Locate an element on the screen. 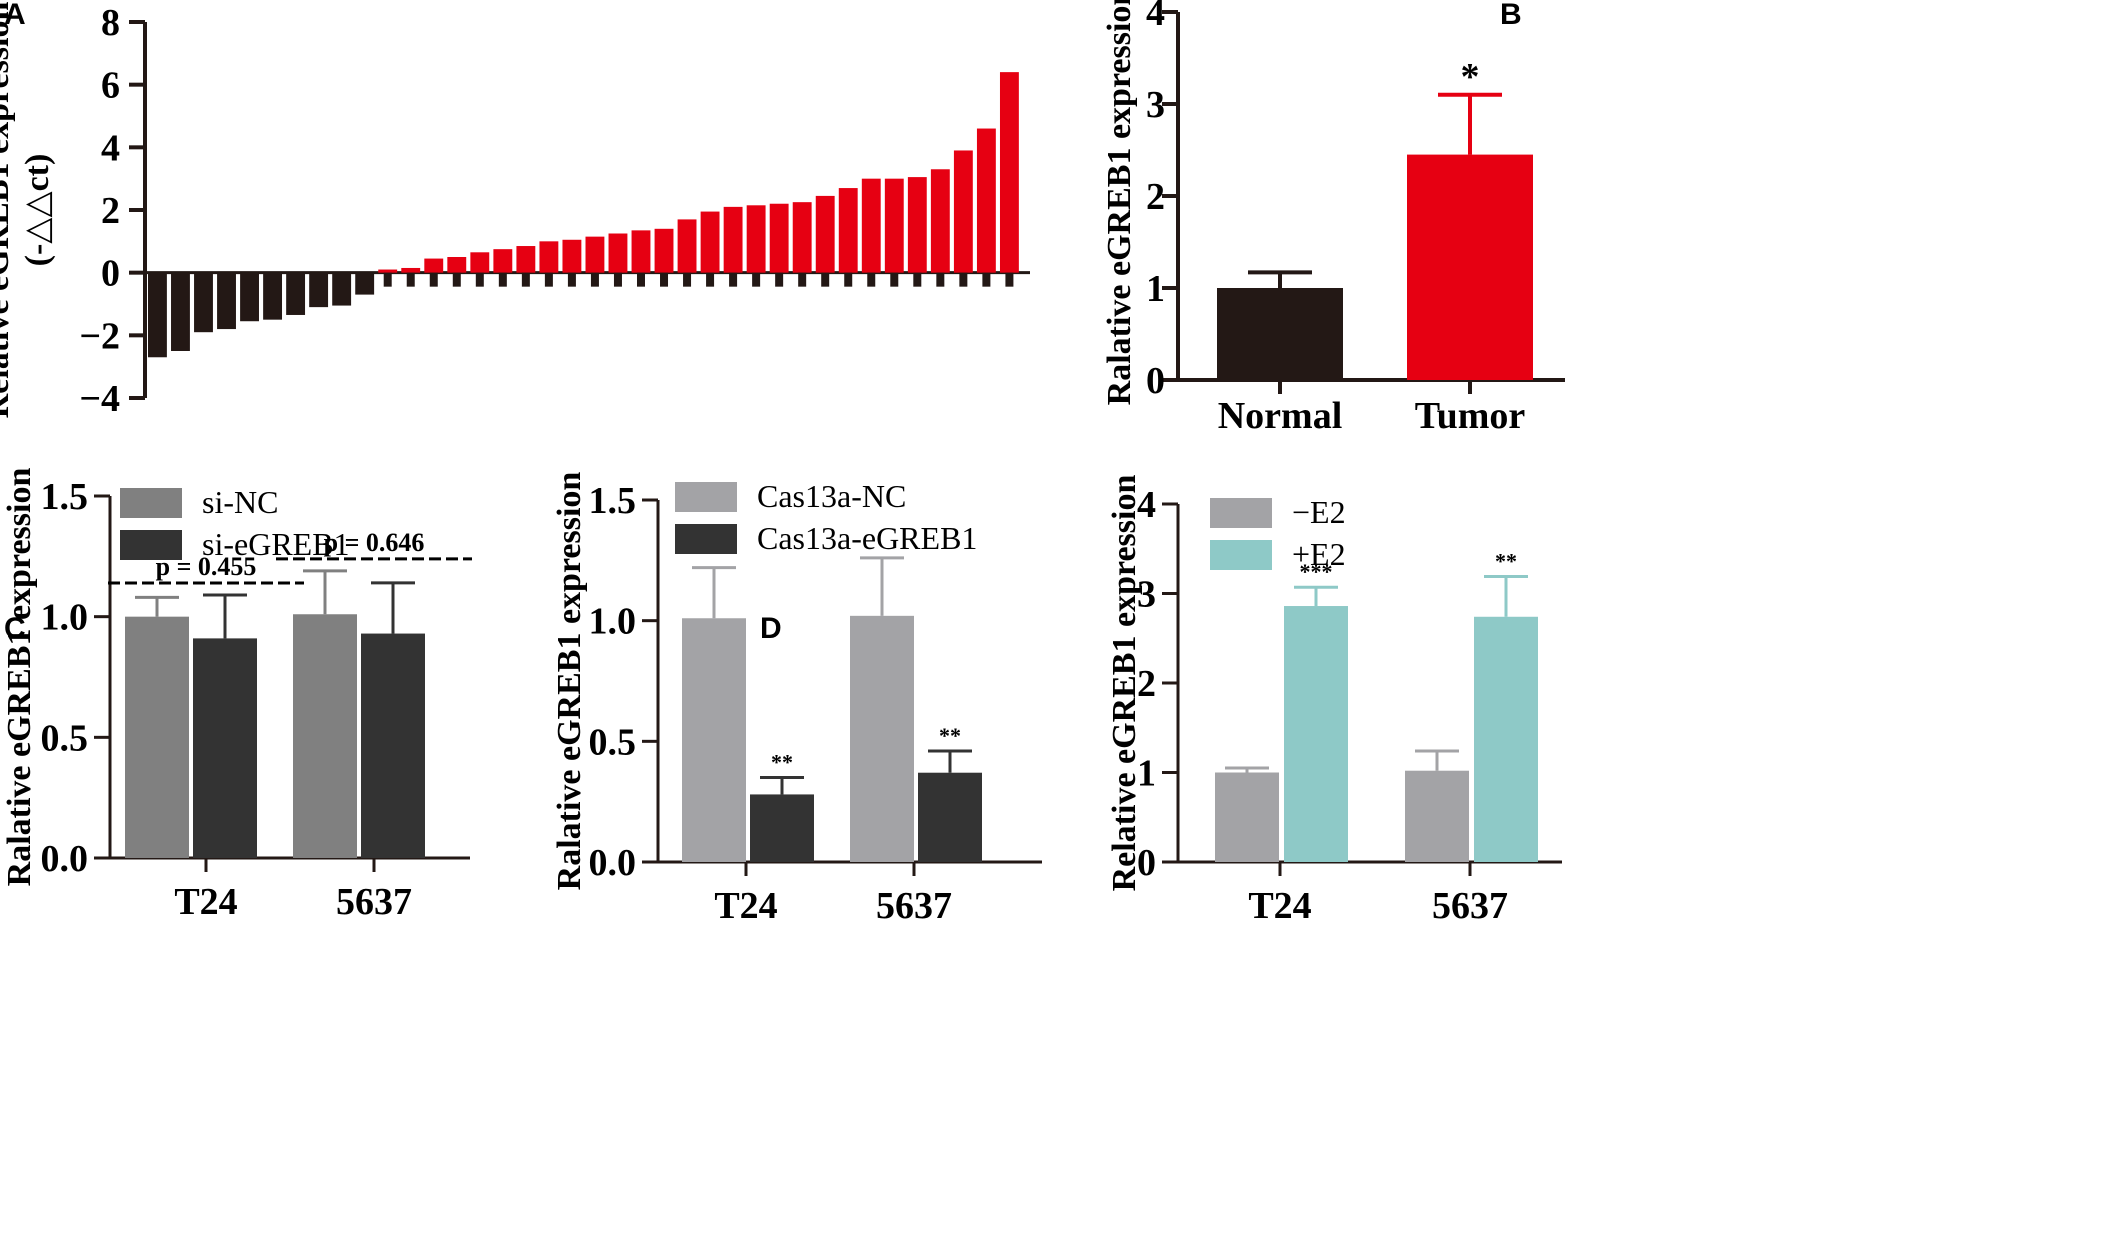  legend-label: si-NC is located at coordinates (240, 502).